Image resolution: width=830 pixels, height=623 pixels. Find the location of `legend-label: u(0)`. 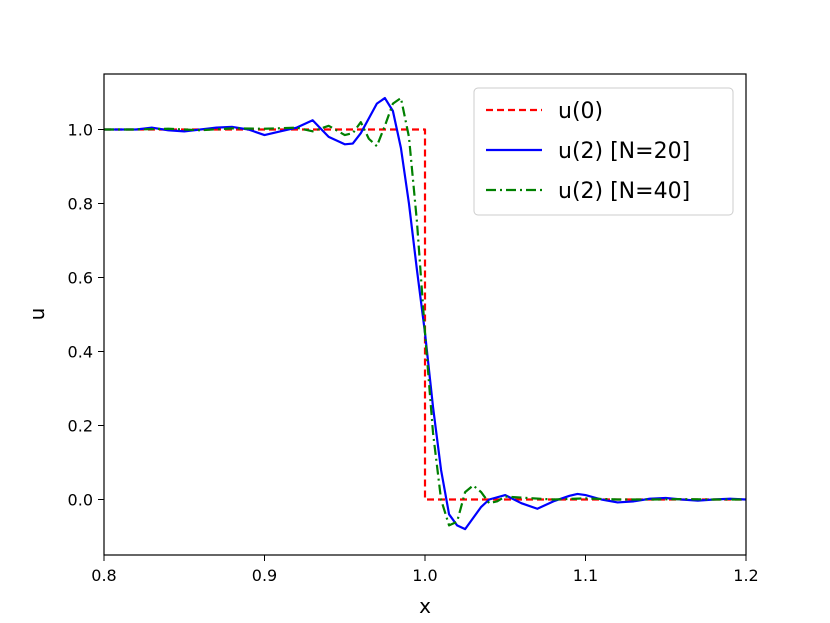

legend-label: u(0) is located at coordinates (580, 111).